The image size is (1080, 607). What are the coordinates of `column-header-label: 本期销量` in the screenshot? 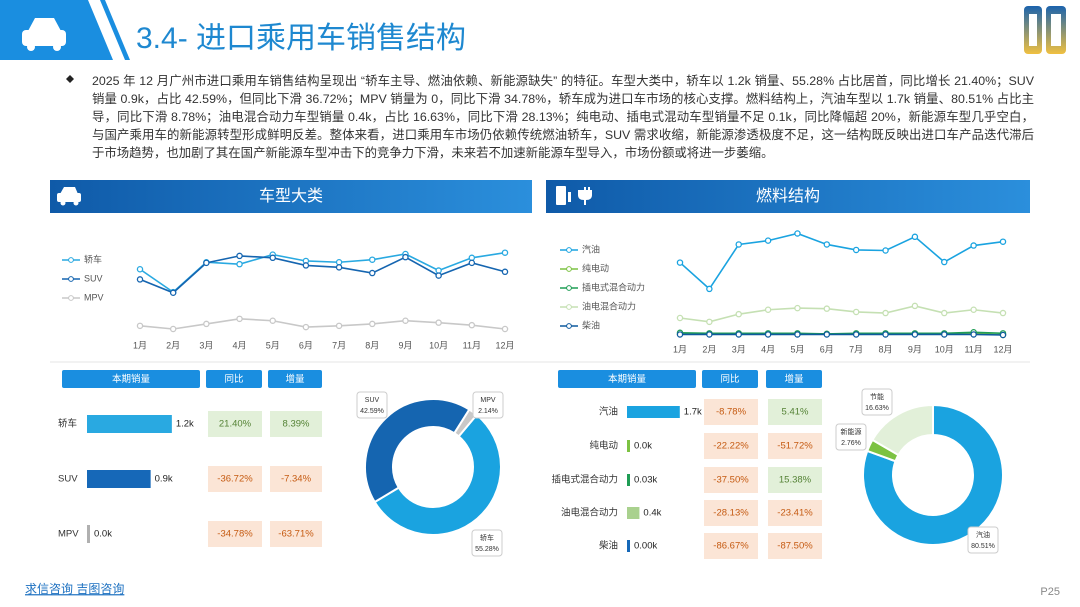 It's located at (627, 379).